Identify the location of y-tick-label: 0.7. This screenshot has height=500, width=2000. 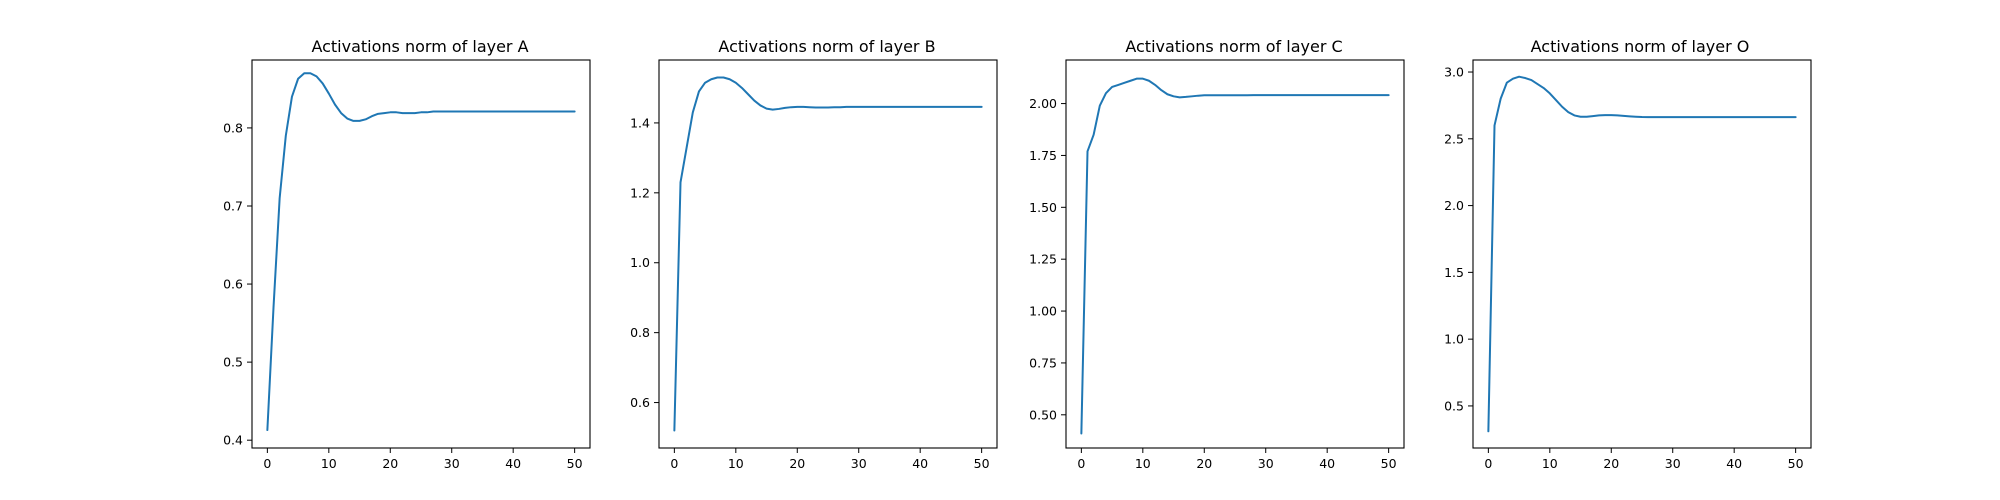
(233, 205).